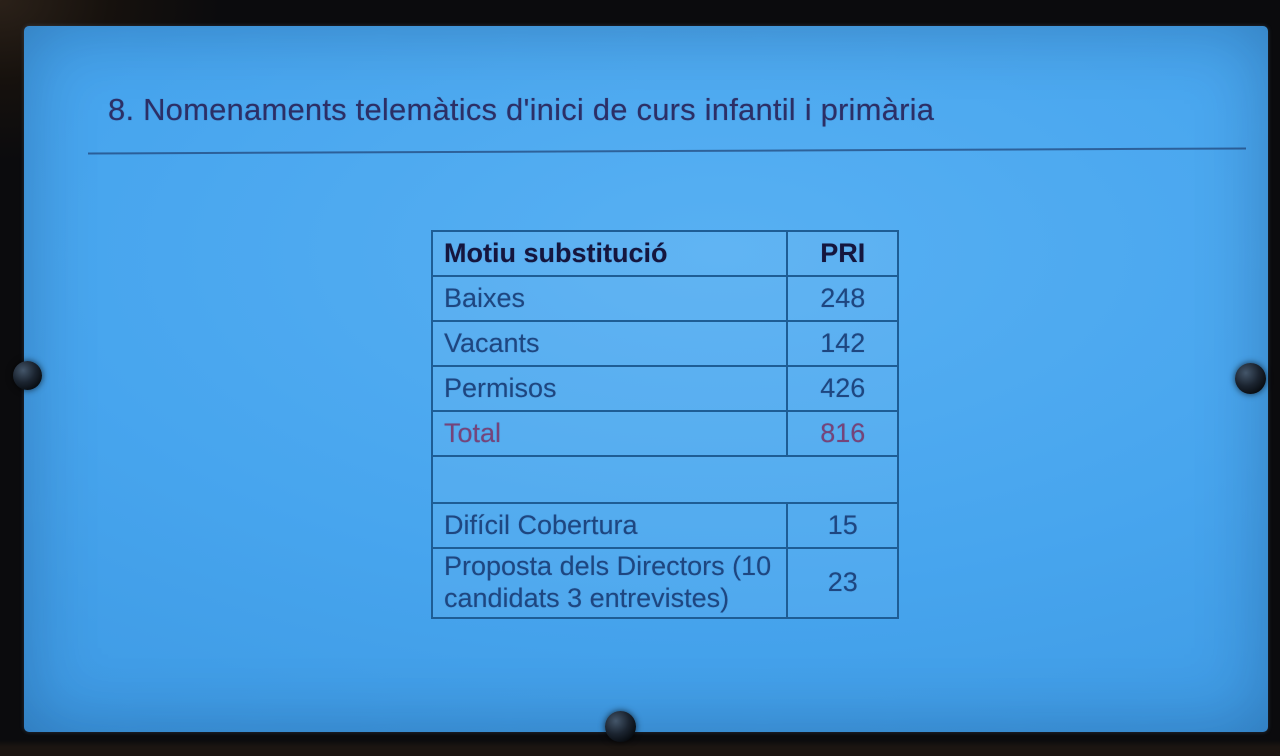  I want to click on row-label-cell, so click(665, 479).